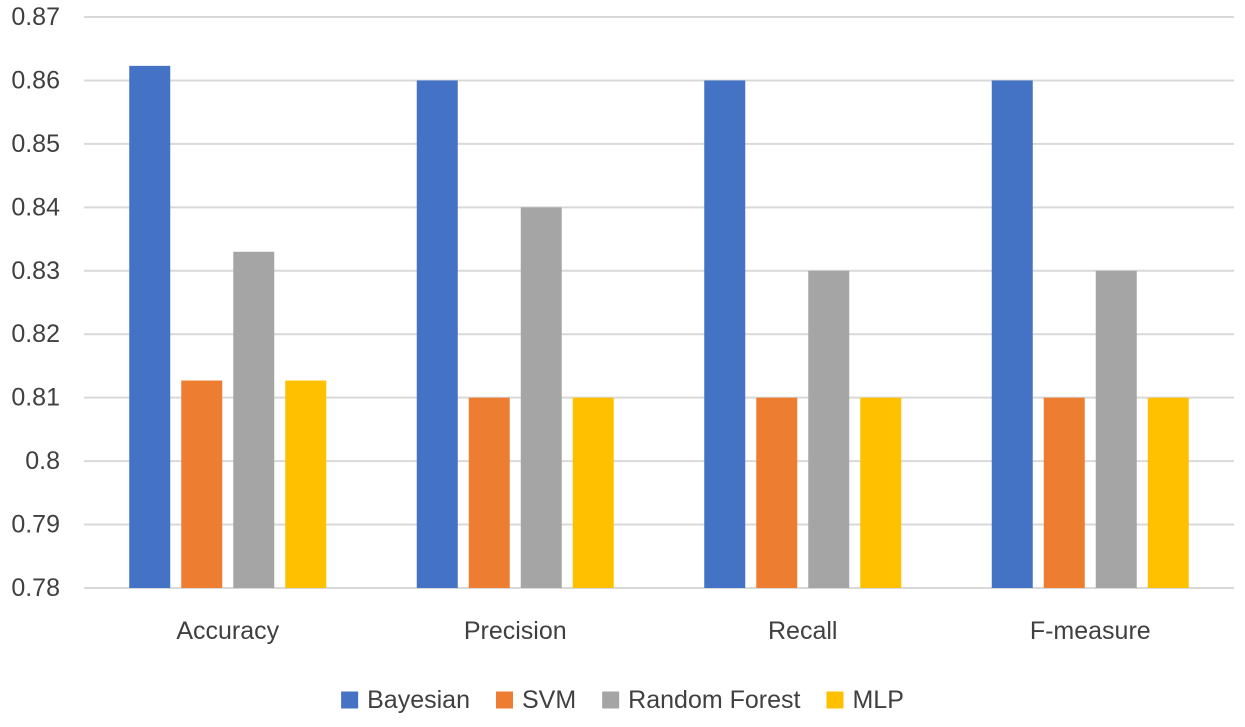  I want to click on bar-svm-recall, so click(777, 492).